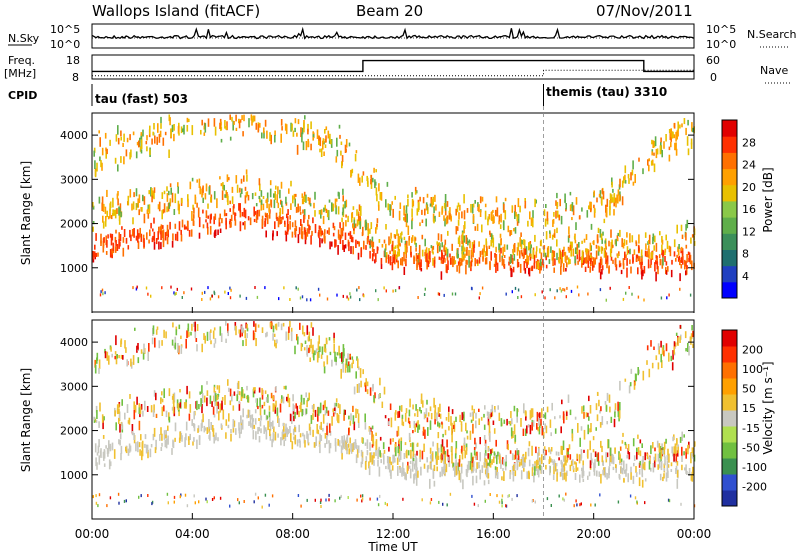 The width and height of the screenshot is (800, 554). What do you see at coordinates (74, 268) in the screenshot?
I see `y-tick-label: 1000` at bounding box center [74, 268].